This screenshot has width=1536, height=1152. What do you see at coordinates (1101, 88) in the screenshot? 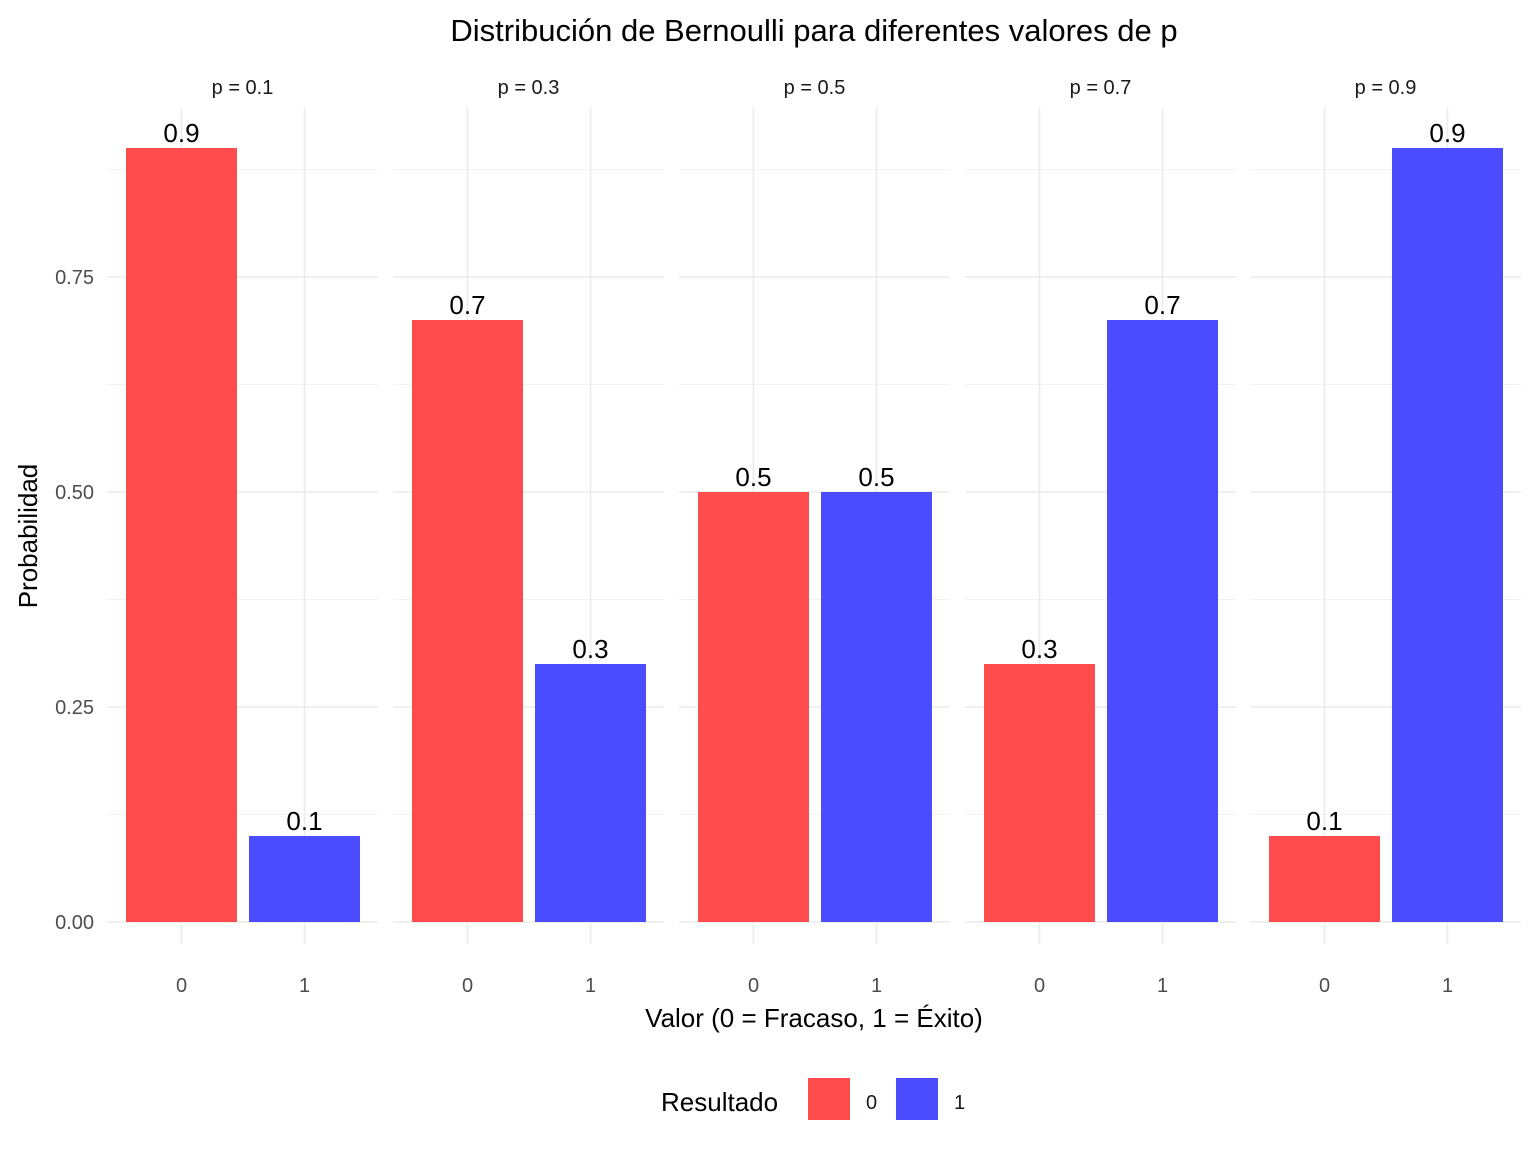
I see `facet-strip-label: p = 0.7` at bounding box center [1101, 88].